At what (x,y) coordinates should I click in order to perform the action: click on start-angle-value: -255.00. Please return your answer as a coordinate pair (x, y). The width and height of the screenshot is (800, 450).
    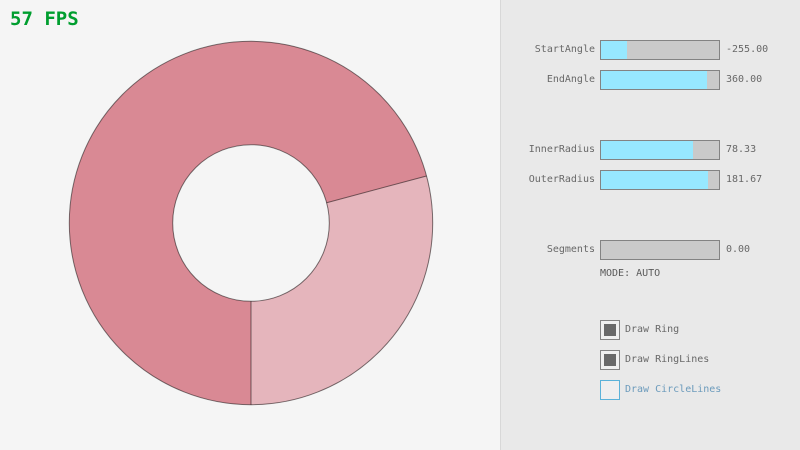
    Looking at the image, I should click on (747, 49).